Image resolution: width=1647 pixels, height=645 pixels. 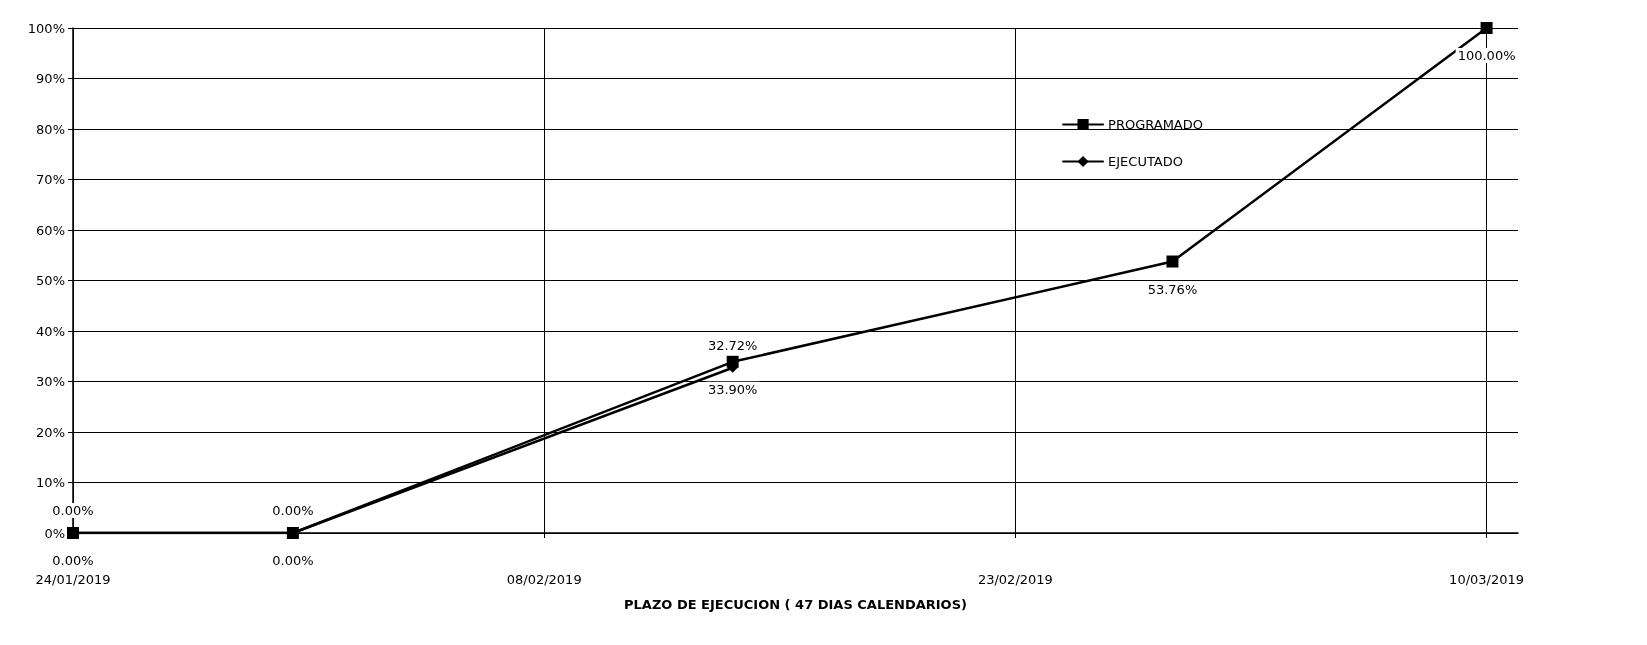 What do you see at coordinates (1145, 161) in the screenshot?
I see `legend-label: EJECUTADO` at bounding box center [1145, 161].